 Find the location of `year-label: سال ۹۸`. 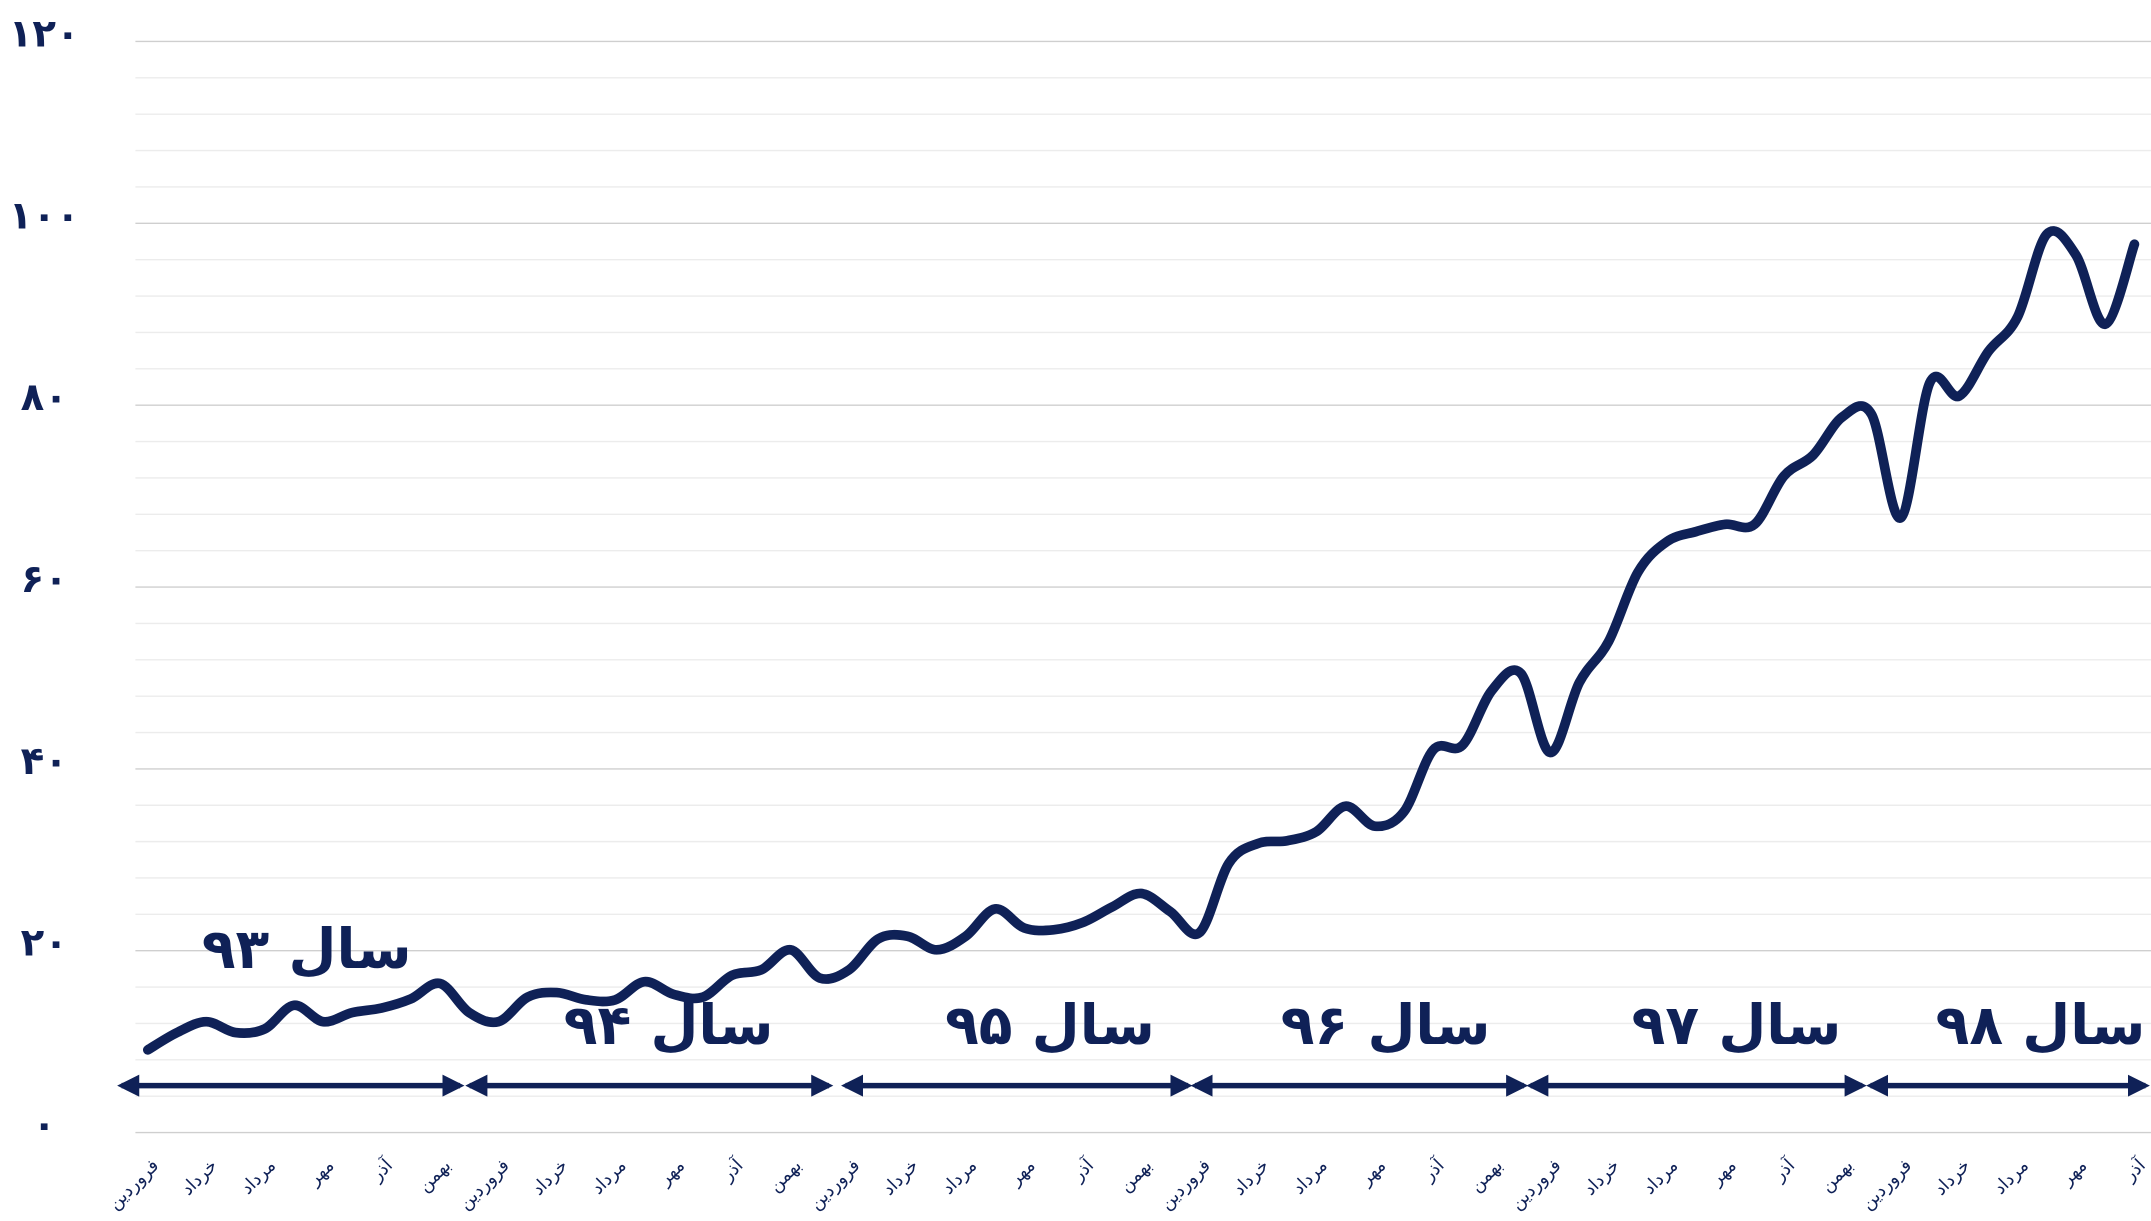

year-label: سال ۹۸ is located at coordinates (2041, 1026).